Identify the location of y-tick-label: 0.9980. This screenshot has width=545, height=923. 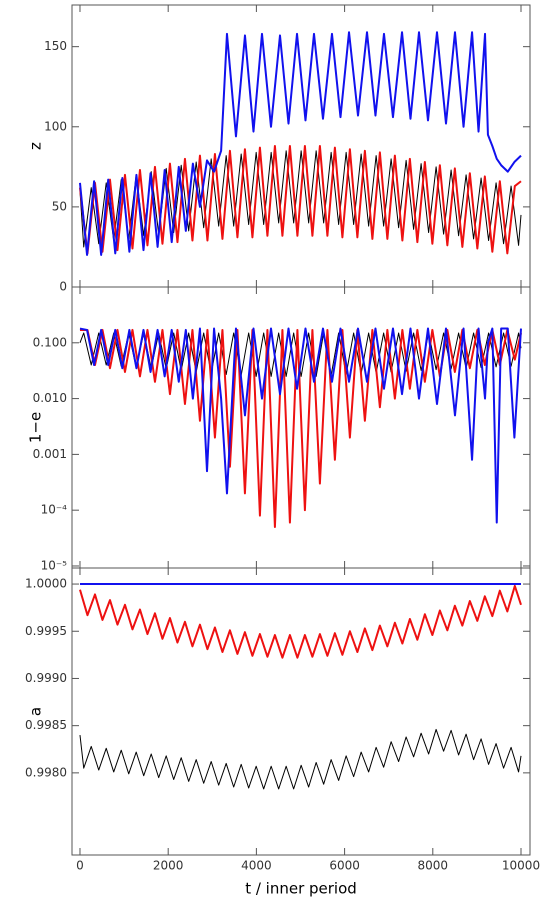
(46, 772).